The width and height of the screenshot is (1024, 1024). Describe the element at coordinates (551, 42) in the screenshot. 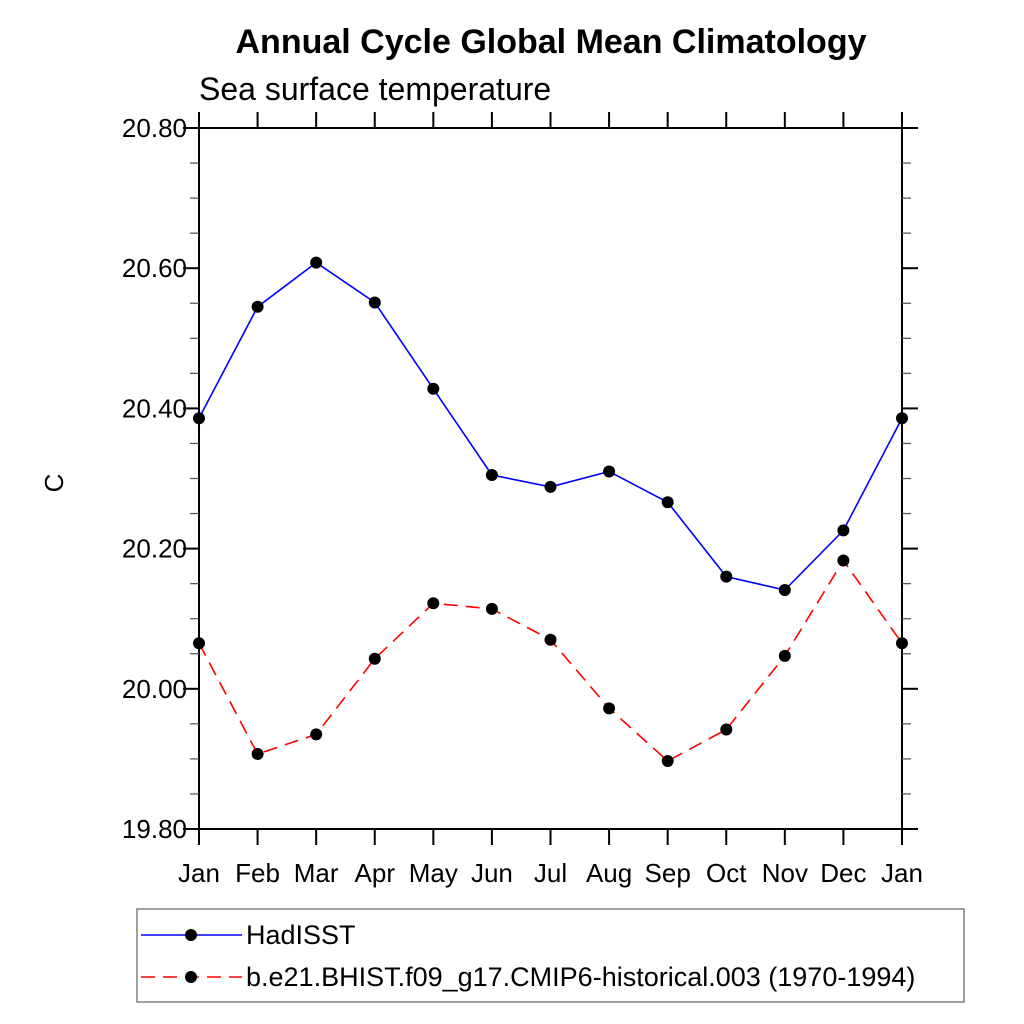

I see `chart-title: Annual Cycle Global Mean Climatology` at that location.